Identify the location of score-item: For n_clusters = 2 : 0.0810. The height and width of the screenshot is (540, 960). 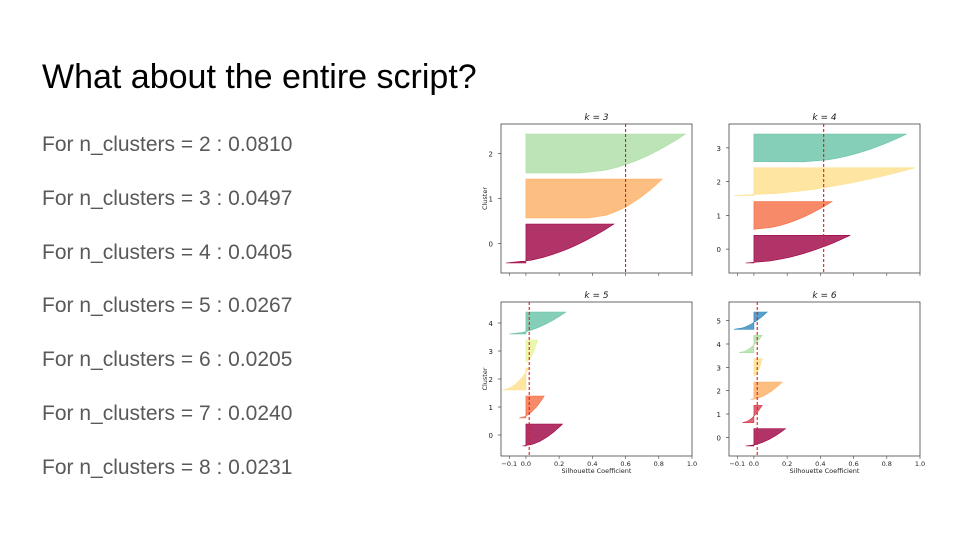
(167, 144).